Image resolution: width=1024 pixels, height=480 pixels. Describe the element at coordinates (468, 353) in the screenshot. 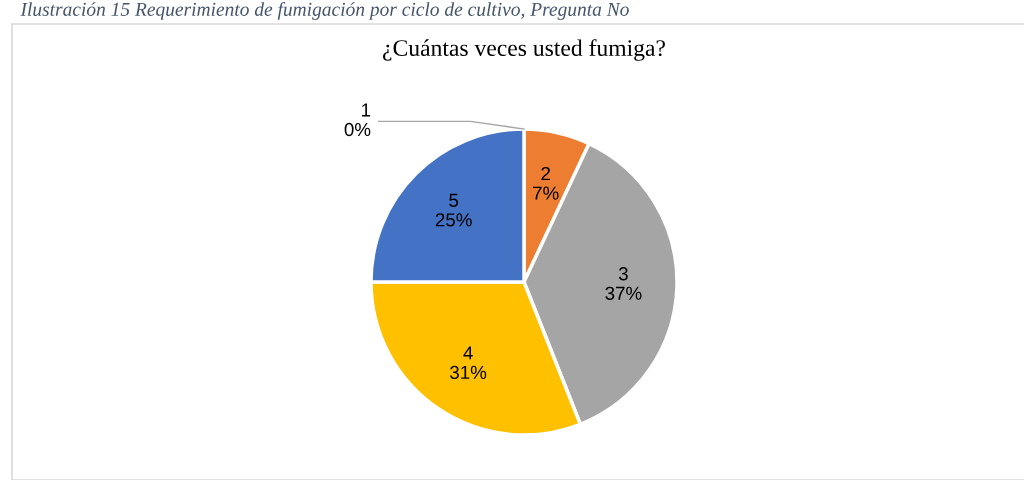

I see `slice-label: 4` at that location.